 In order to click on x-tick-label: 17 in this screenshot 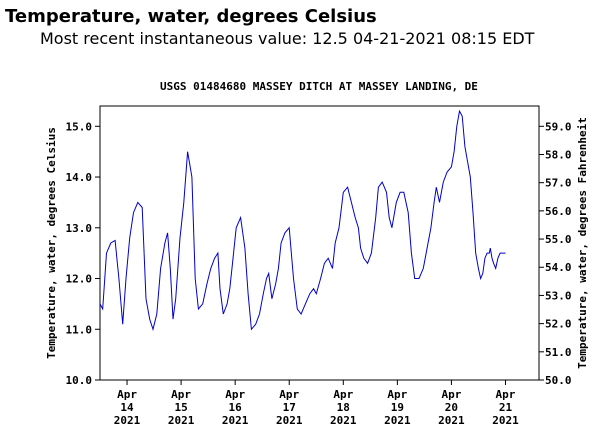, I will do `click(289, 407)`.